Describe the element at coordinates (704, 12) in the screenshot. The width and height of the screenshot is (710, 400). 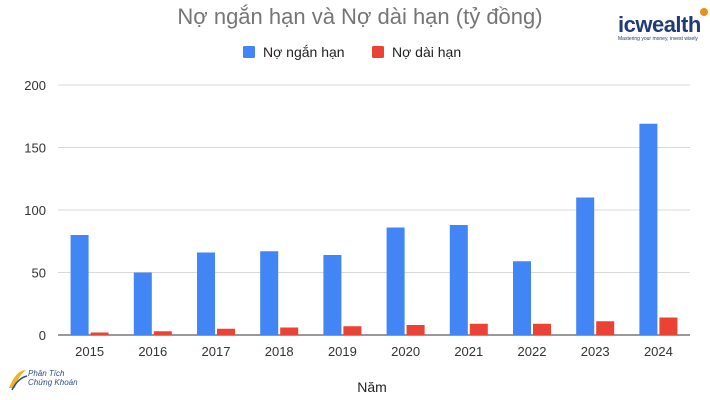
I see `brand-logo-icon` at that location.